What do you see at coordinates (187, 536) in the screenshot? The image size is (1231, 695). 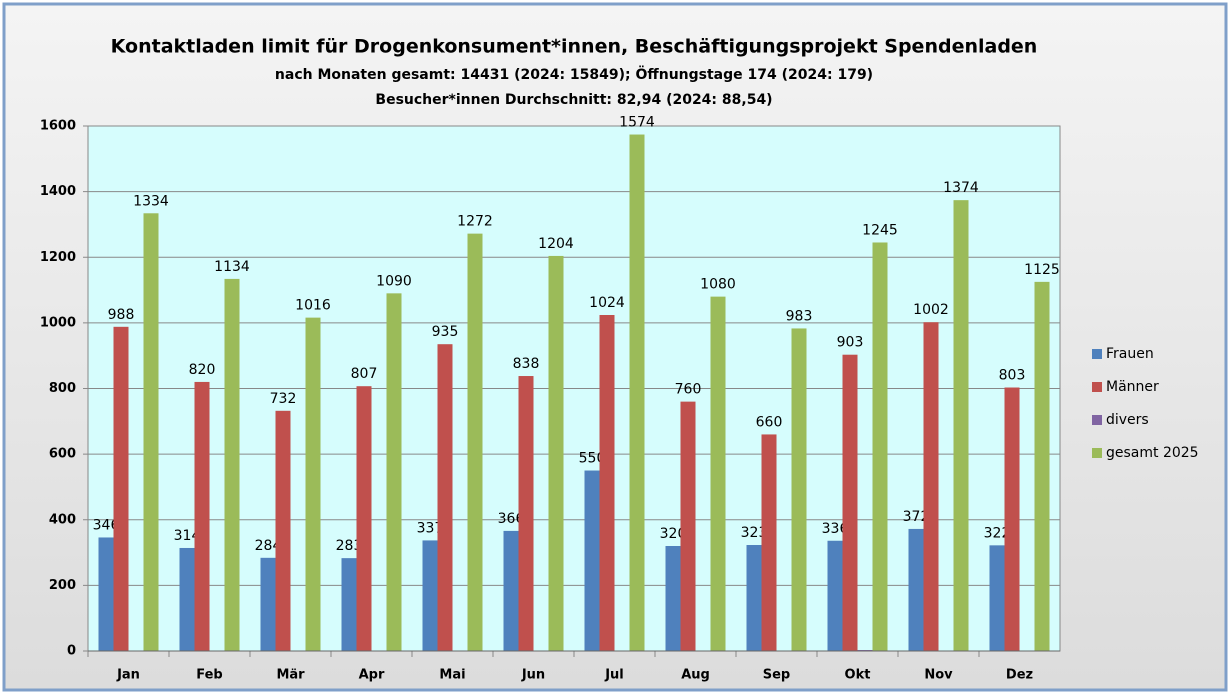 I see `value-label: 314` at bounding box center [187, 536].